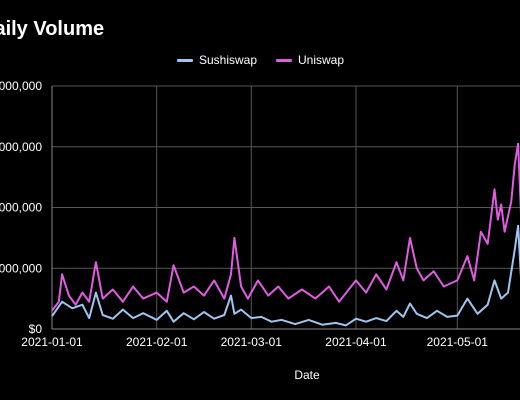 The image size is (520, 400). I want to click on legend-swatch-sushiswap, so click(185, 61).